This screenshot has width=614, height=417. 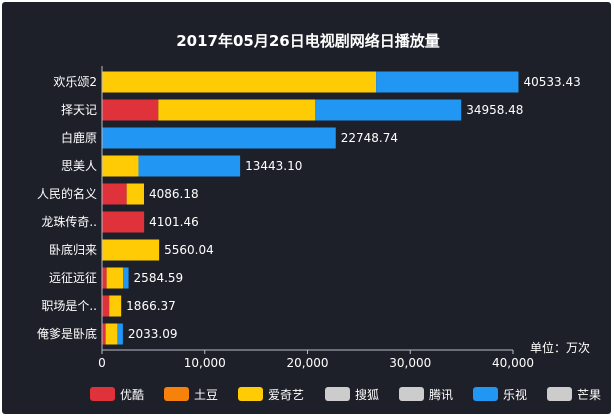 What do you see at coordinates (367, 394) in the screenshot?
I see `legend-label: 搜狐` at bounding box center [367, 394].